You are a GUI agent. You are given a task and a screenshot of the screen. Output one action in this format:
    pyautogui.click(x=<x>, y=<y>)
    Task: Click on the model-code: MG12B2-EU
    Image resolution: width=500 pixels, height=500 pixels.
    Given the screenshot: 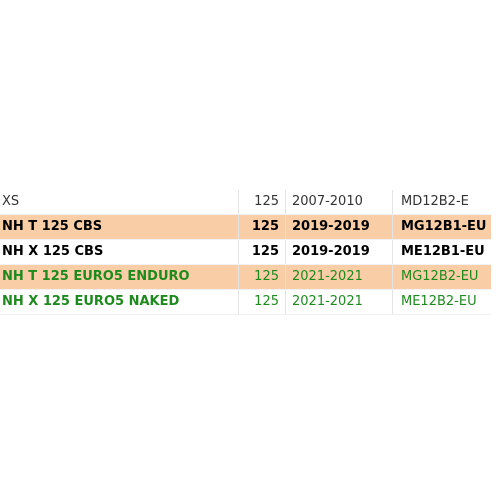 What is the action you would take?
    pyautogui.click(x=441, y=277)
    